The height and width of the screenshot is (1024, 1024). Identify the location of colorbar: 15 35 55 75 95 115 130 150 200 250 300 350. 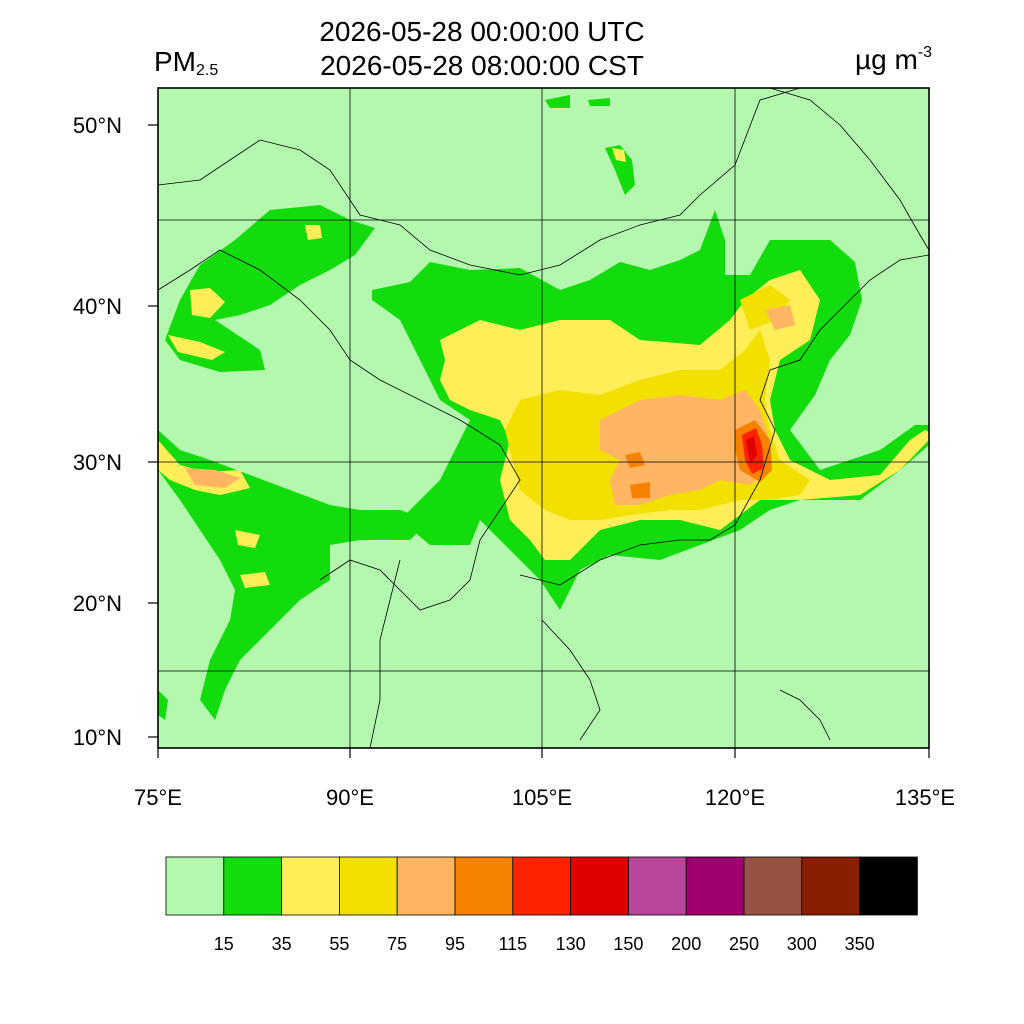
(541, 905).